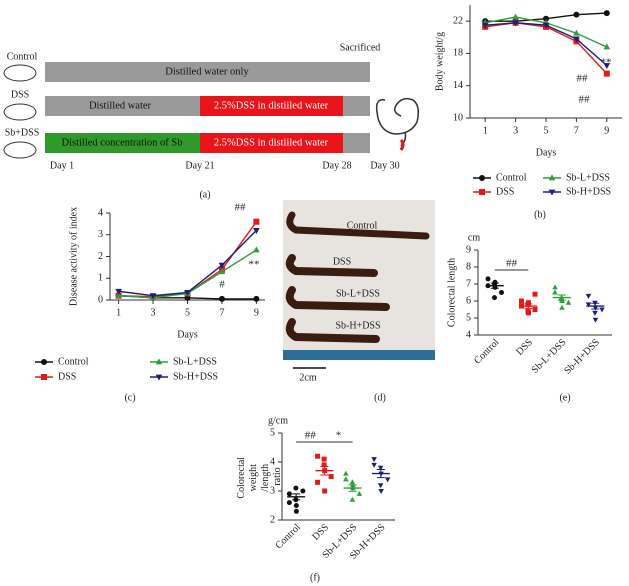 The height and width of the screenshot is (586, 629). What do you see at coordinates (259, 476) in the screenshot?
I see `y-axis-label: Colorectal weight /length ratio` at bounding box center [259, 476].